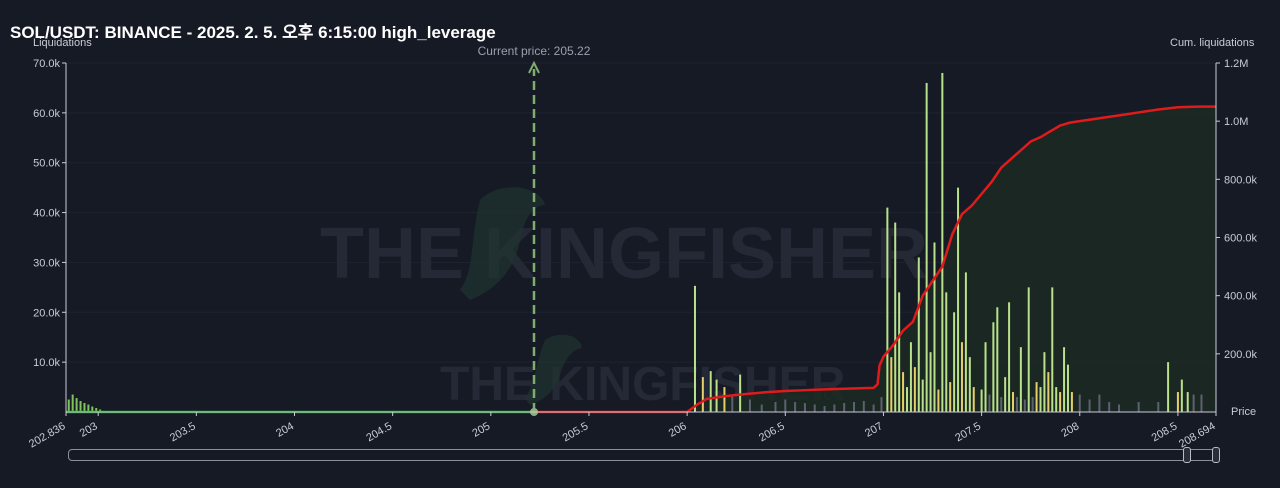 This screenshot has width=1280, height=488. What do you see at coordinates (1236, 64) in the screenshot?
I see `right-tick-label: 1.2M` at bounding box center [1236, 64].